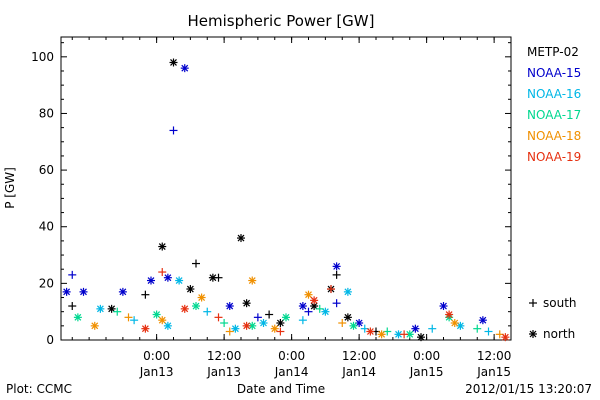  I want to click on y-axis-label: P [GW], so click(10, 188).